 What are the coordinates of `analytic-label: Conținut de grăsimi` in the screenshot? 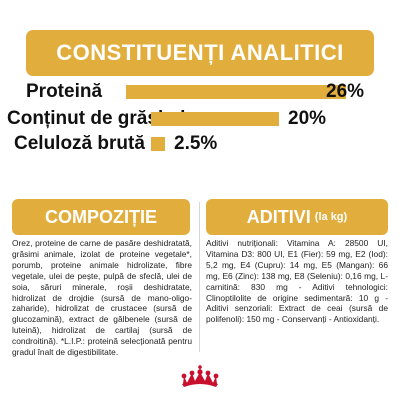 It's located at (96, 118).